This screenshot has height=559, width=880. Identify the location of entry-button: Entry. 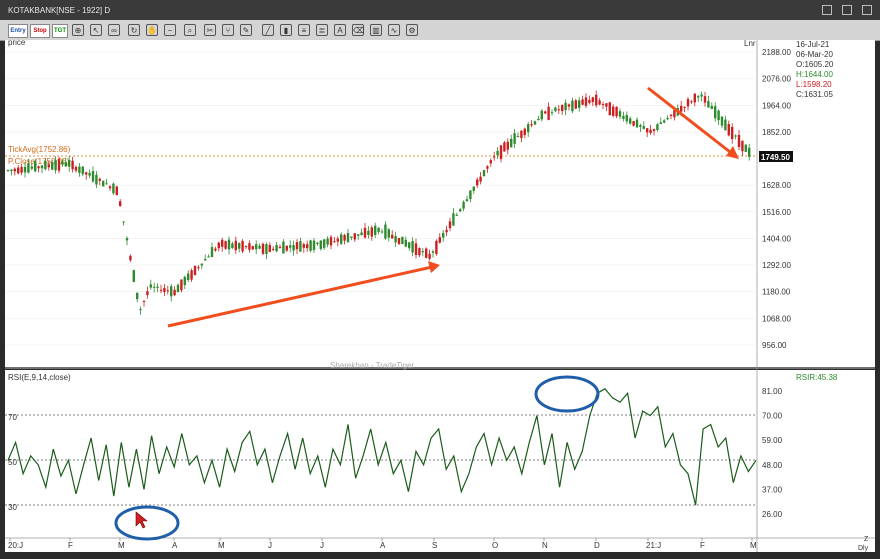
(18, 31).